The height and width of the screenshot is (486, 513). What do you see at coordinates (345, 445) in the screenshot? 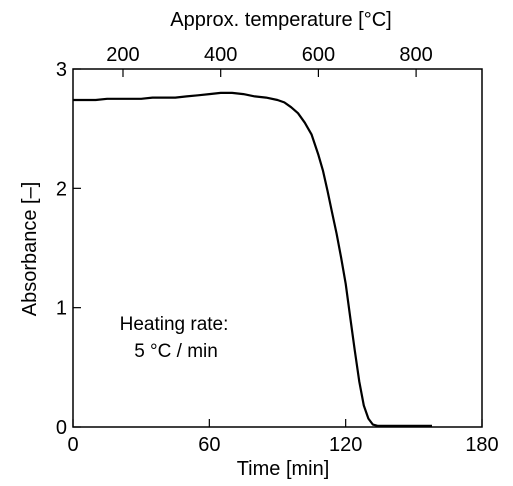
I see `x-tick-label: 120` at bounding box center [345, 445].